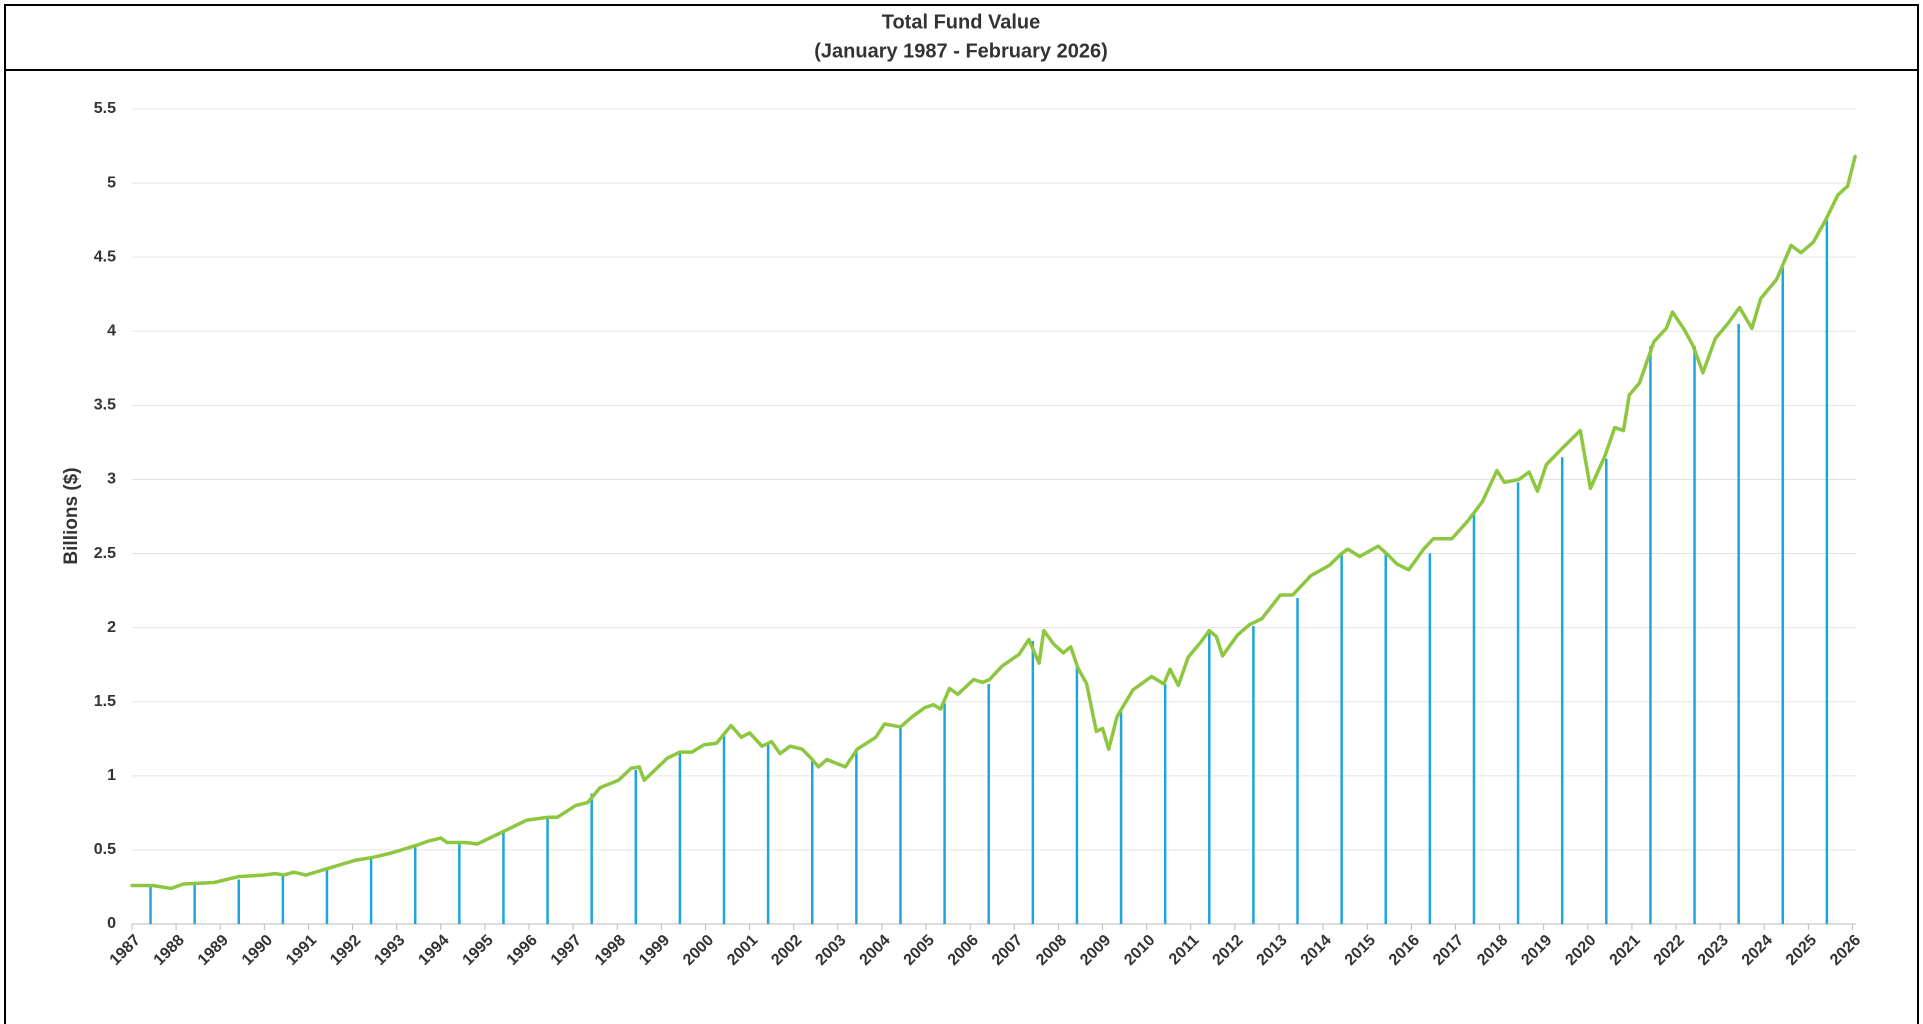  What do you see at coordinates (105, 256) in the screenshot?
I see `y-tick-label: 4.5` at bounding box center [105, 256].